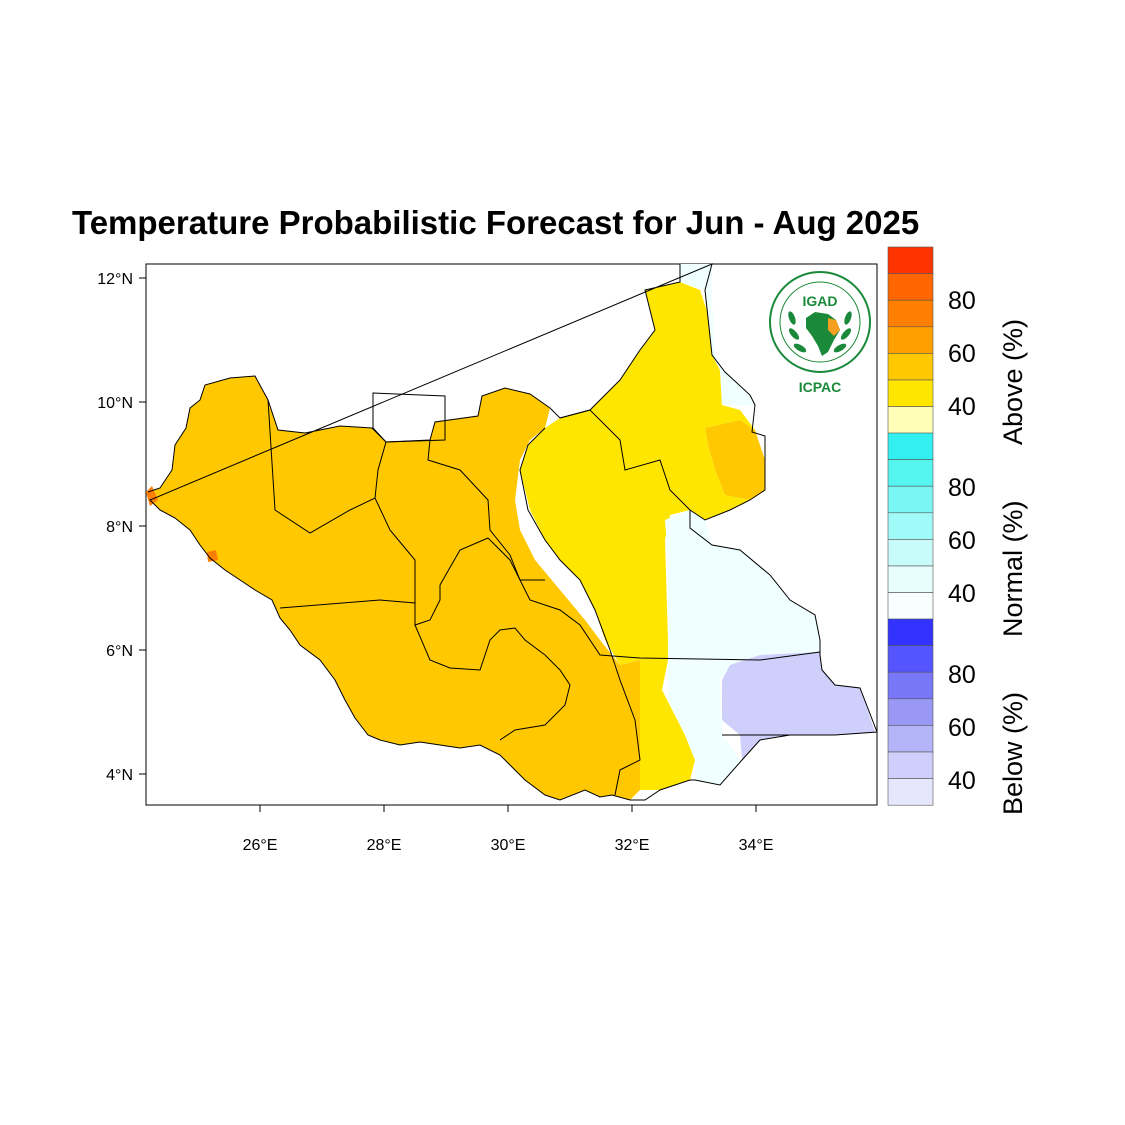 This screenshot has height=1125, width=1125. What do you see at coordinates (508, 845) in the screenshot?
I see `x-tick-label: 30°E` at bounding box center [508, 845].